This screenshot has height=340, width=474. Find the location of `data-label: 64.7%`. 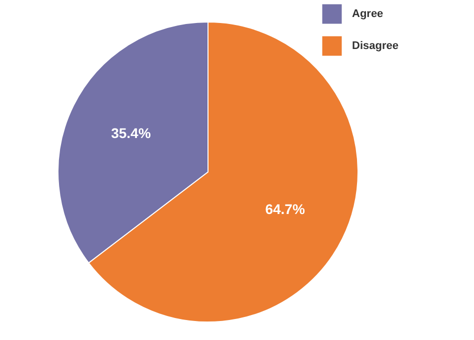

data-label: 64.7% is located at coordinates (285, 209).